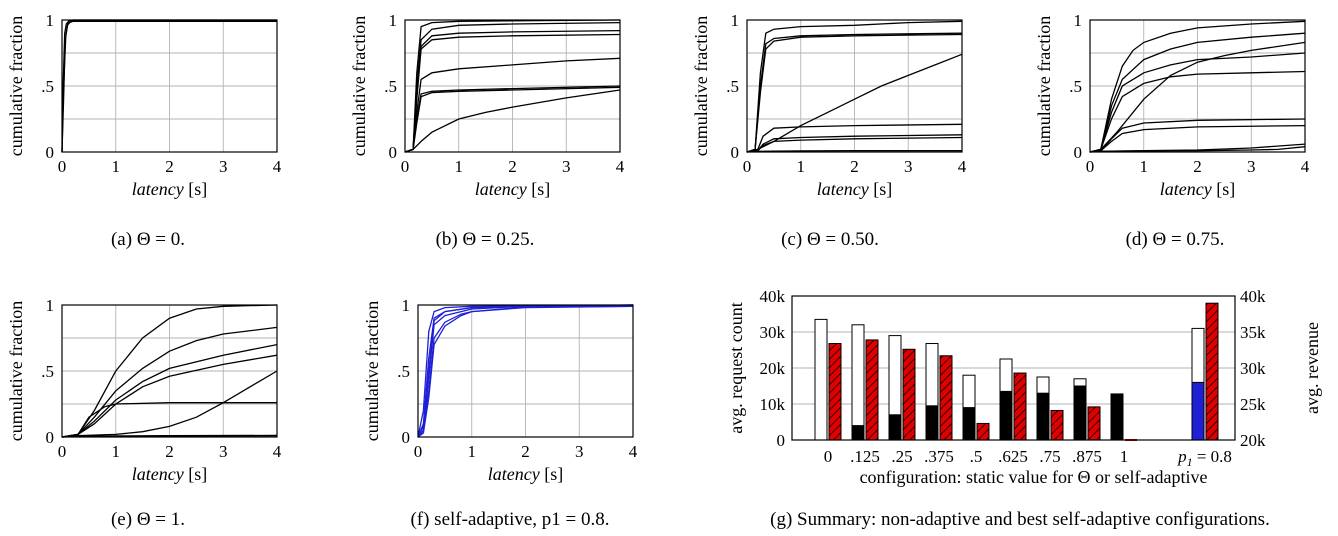 This screenshot has height=536, width=1338. What do you see at coordinates (1124, 456) in the screenshot?
I see `category-label: 1` at bounding box center [1124, 456].